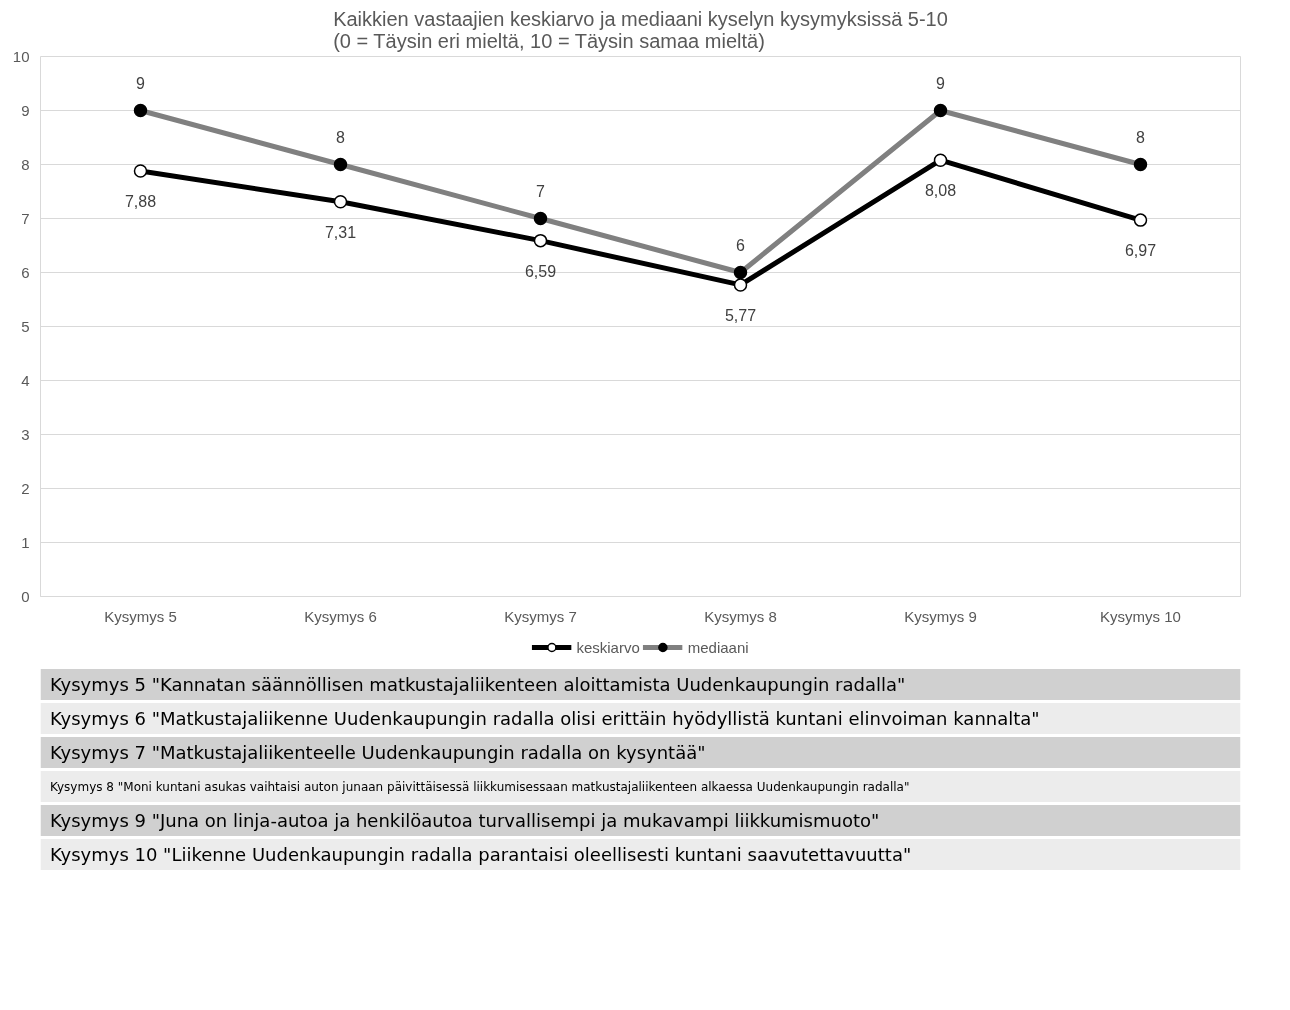 The image size is (1290, 1010). What do you see at coordinates (140, 201) in the screenshot?
I see `data-label: 7,88` at bounding box center [140, 201].